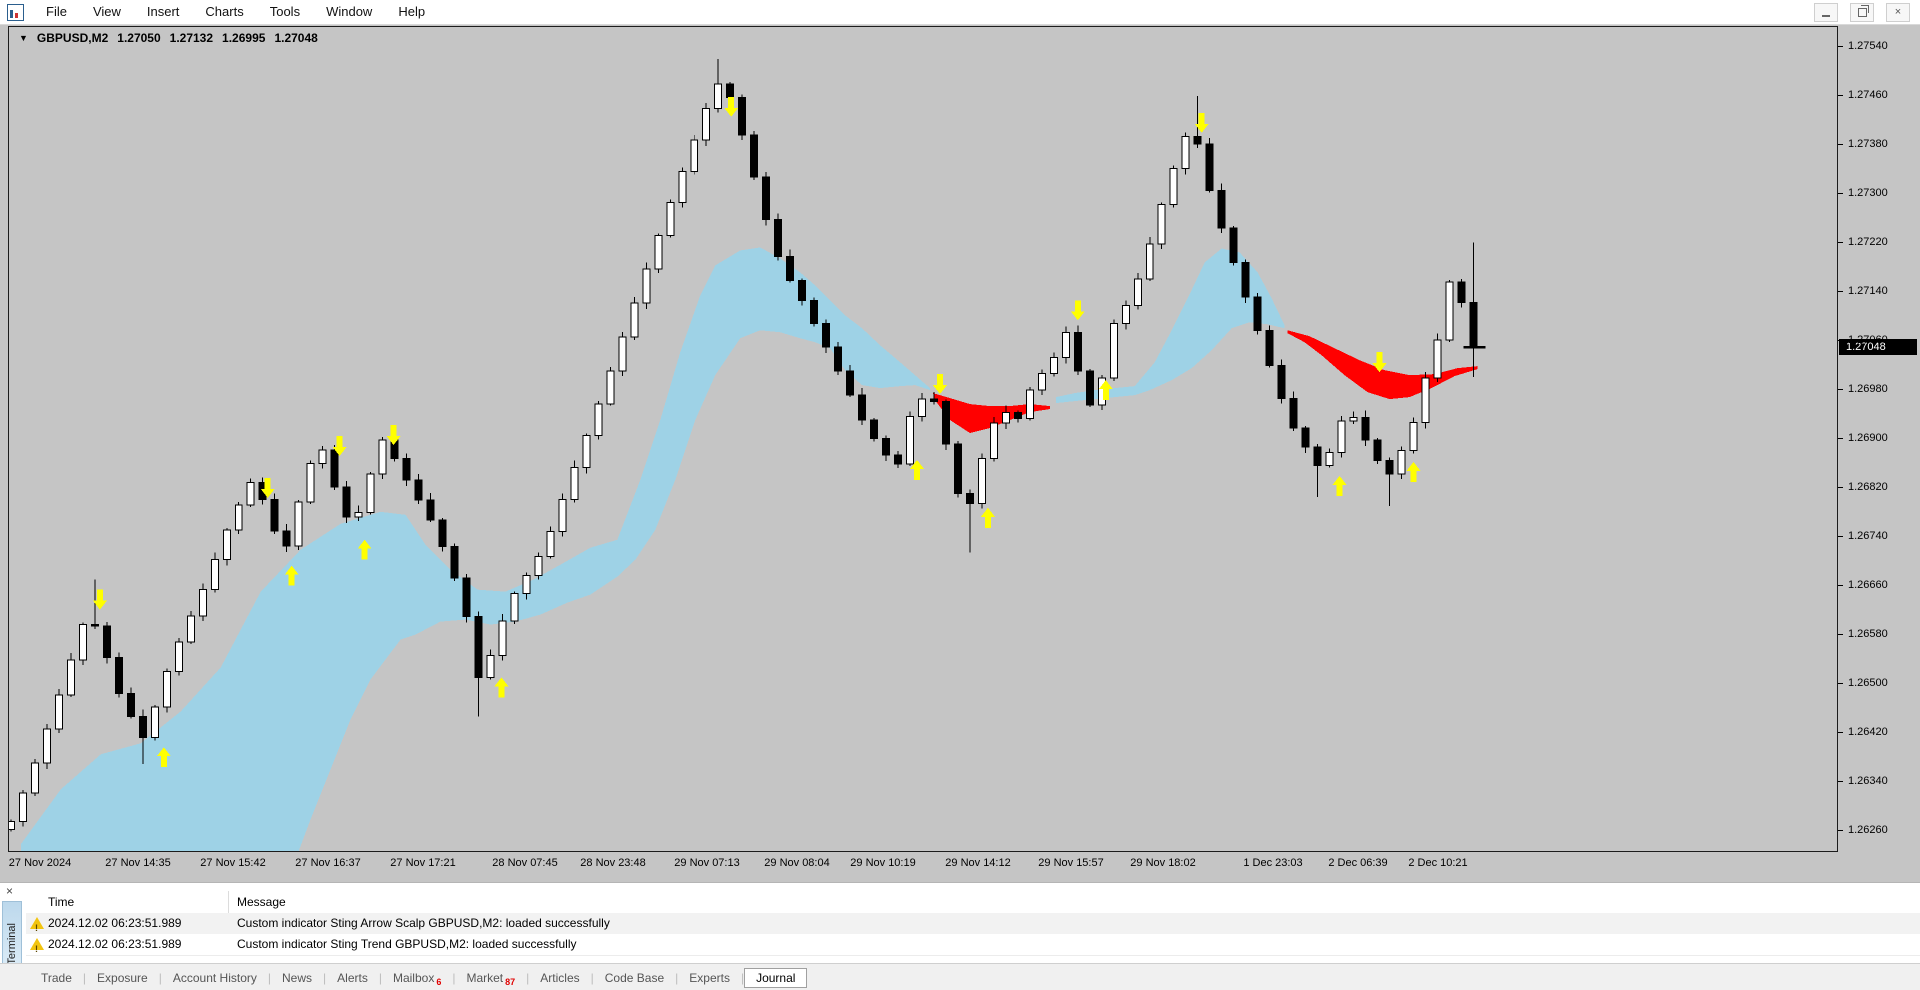  I want to click on tab-trade: Trade, so click(56, 978).